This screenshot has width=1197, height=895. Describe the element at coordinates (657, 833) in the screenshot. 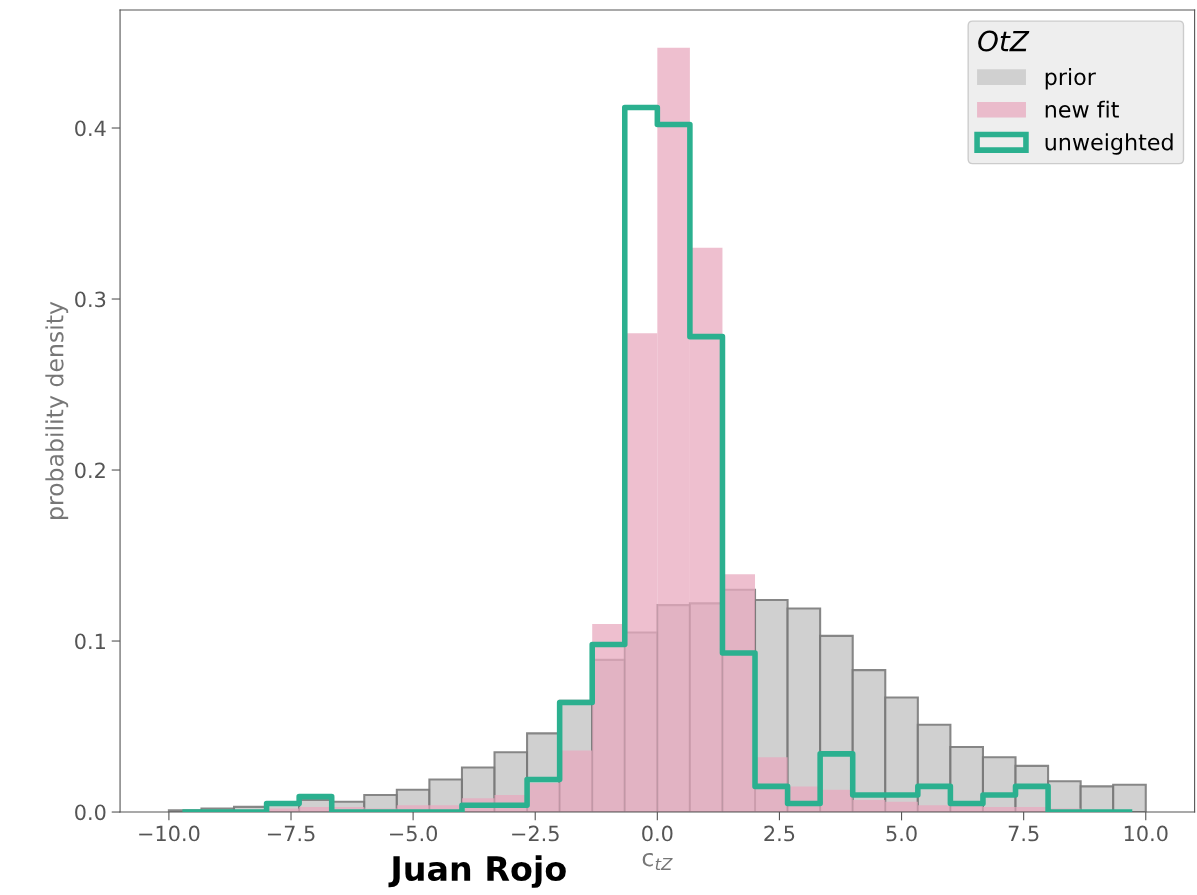

I see `x-tick-label: 0.0` at that location.